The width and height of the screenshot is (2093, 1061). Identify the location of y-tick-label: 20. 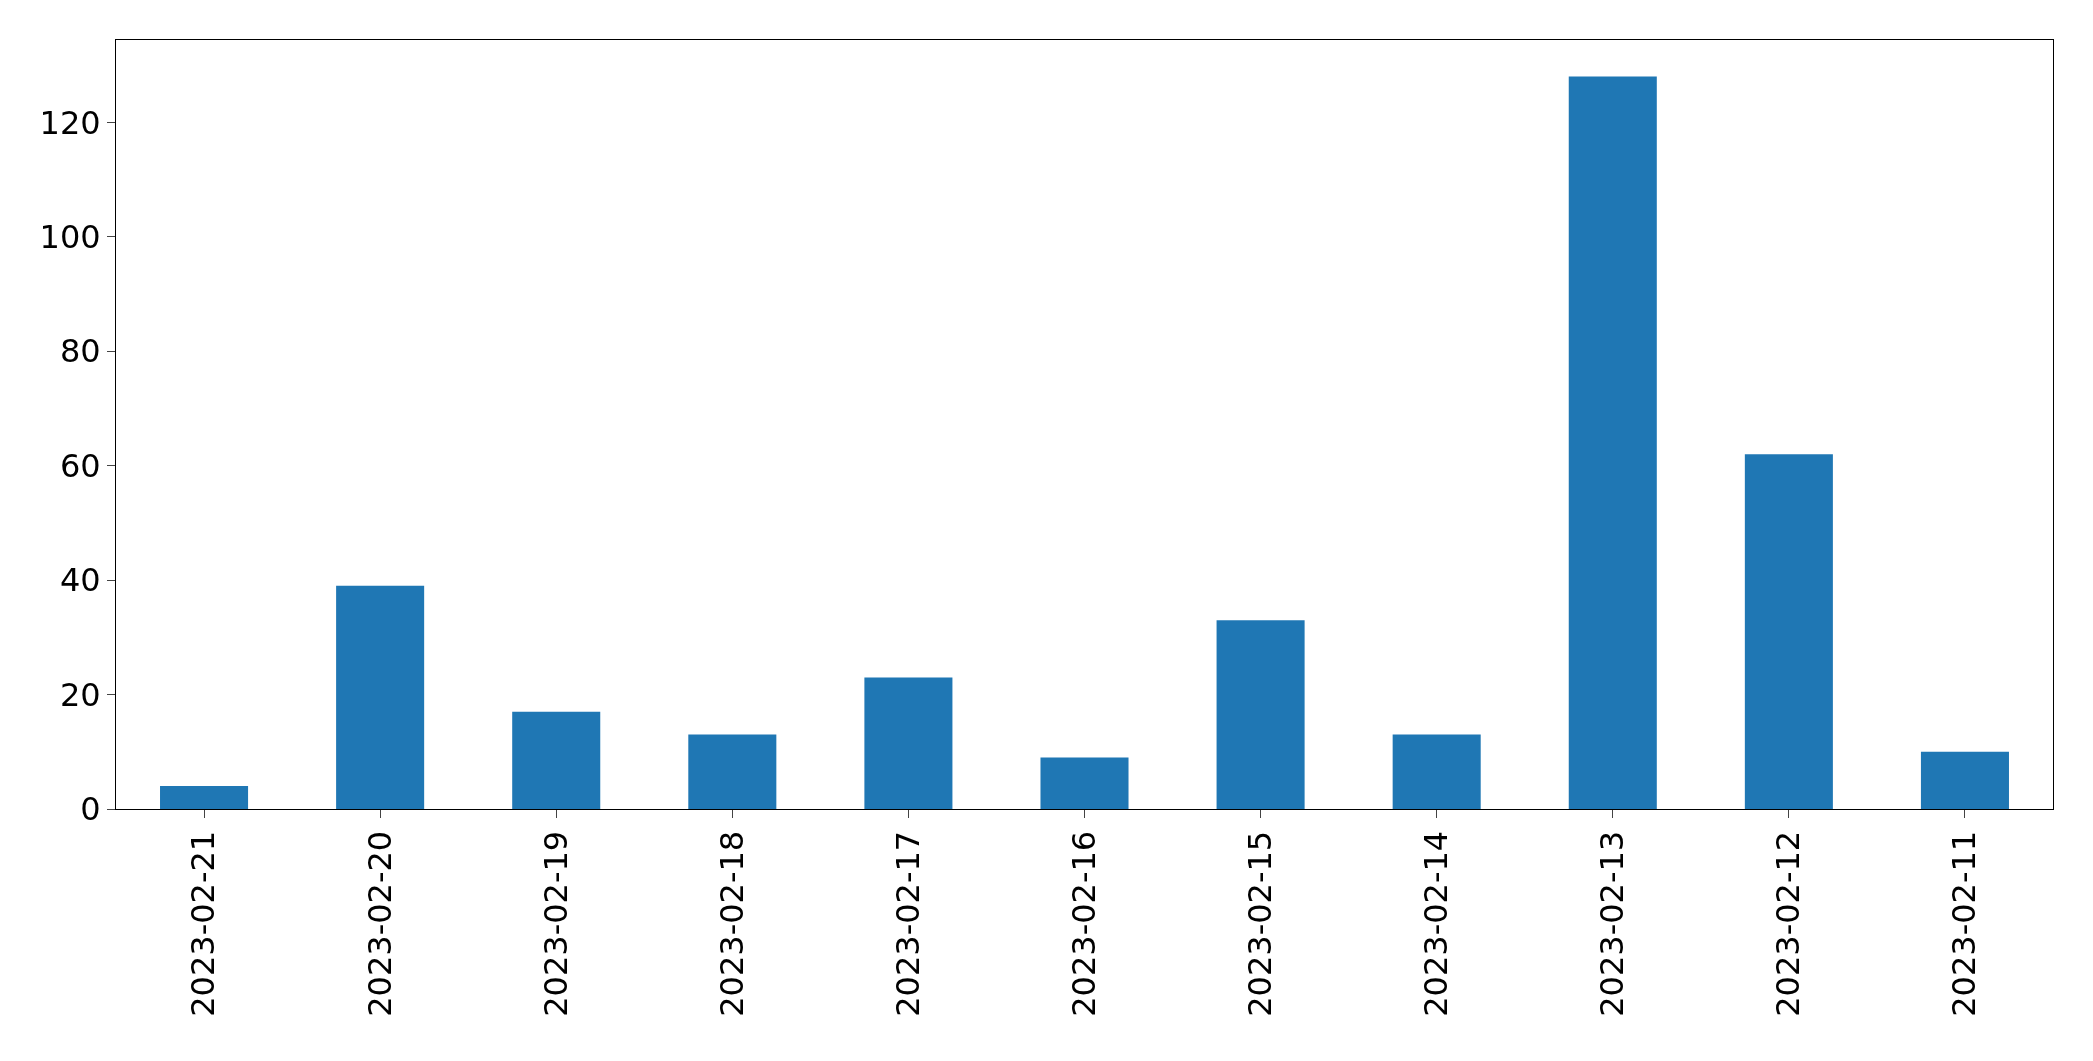
(80, 694).